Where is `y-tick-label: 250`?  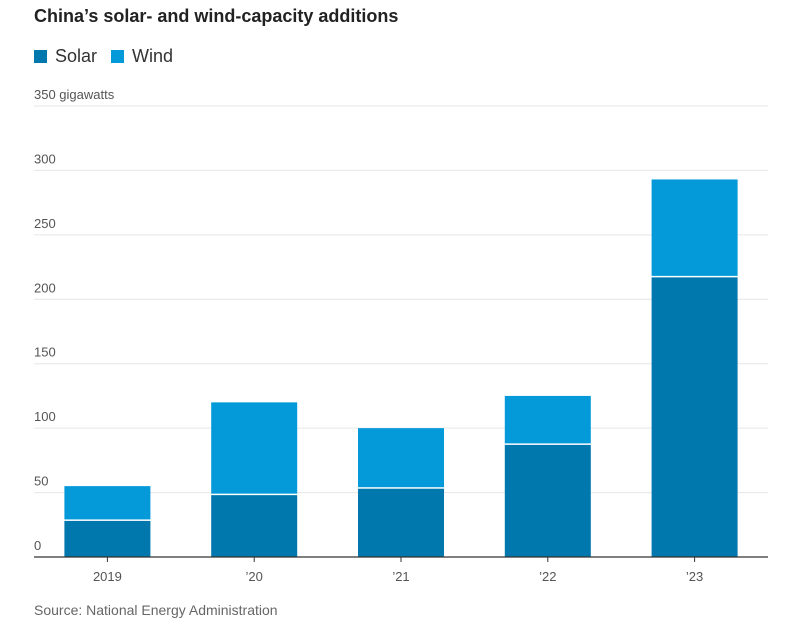 y-tick-label: 250 is located at coordinates (45, 223).